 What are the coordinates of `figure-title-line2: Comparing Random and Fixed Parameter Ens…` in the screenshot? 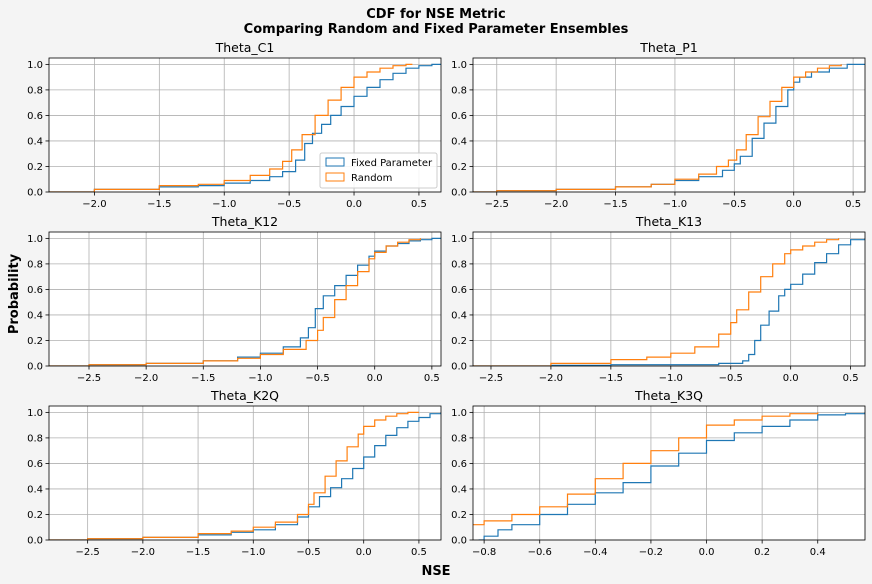 It's located at (436, 29).